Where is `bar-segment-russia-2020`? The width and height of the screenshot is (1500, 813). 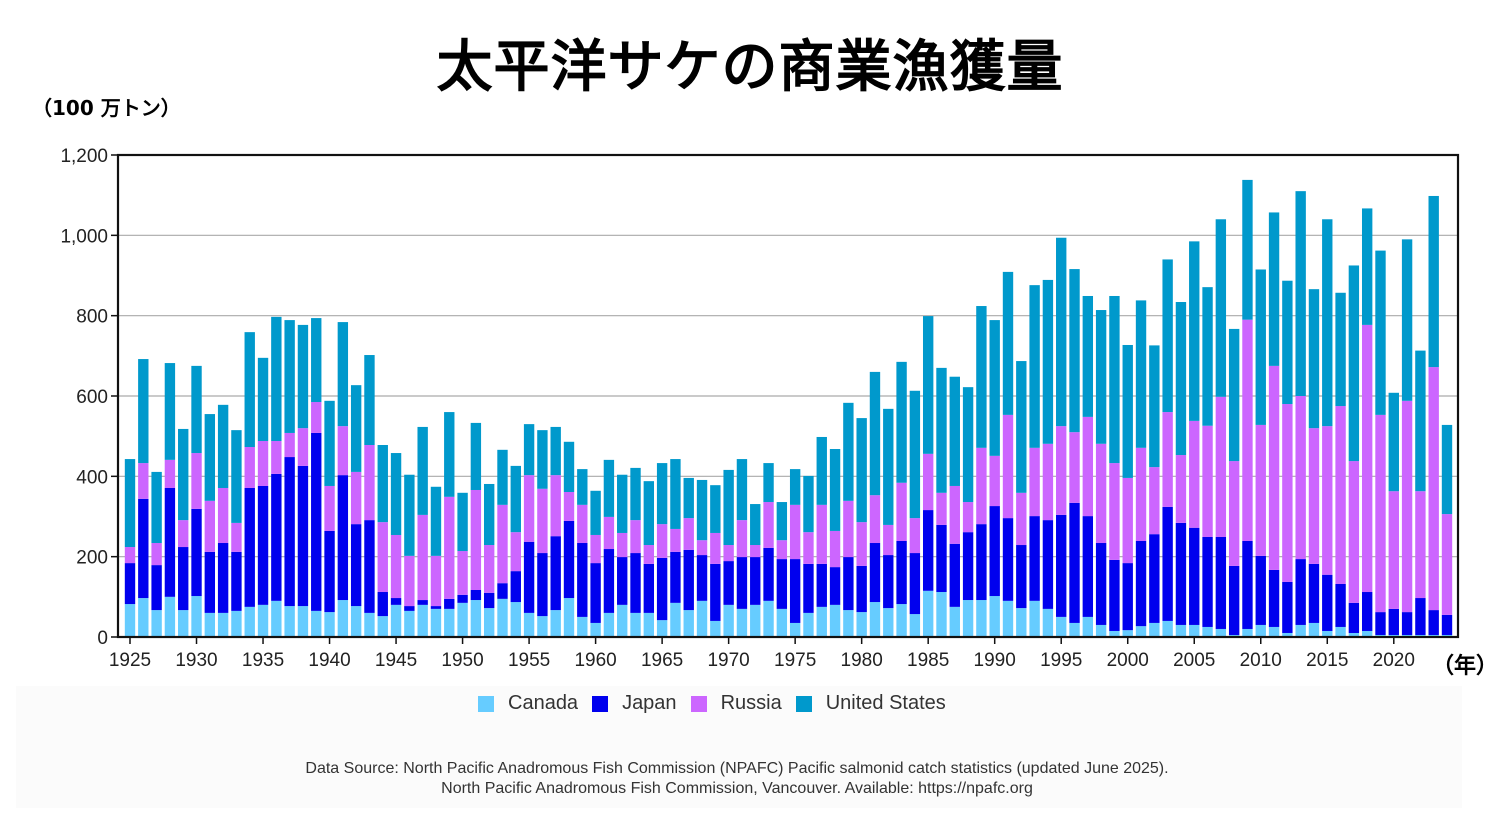
bar-segment-russia-2020 is located at coordinates (1393, 550).